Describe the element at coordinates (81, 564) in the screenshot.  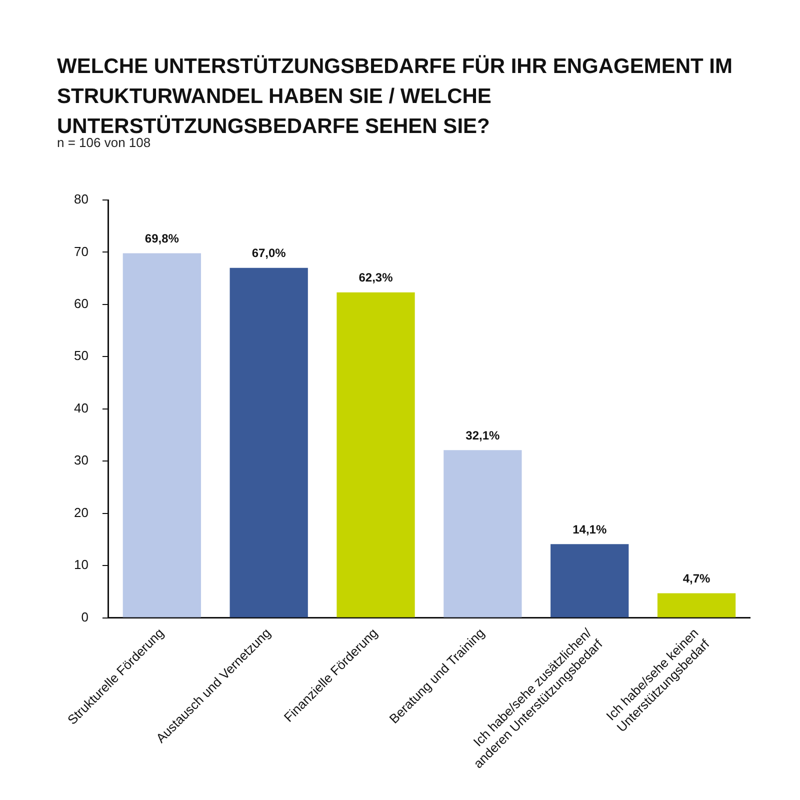
I see `y-tick-label: 10` at that location.